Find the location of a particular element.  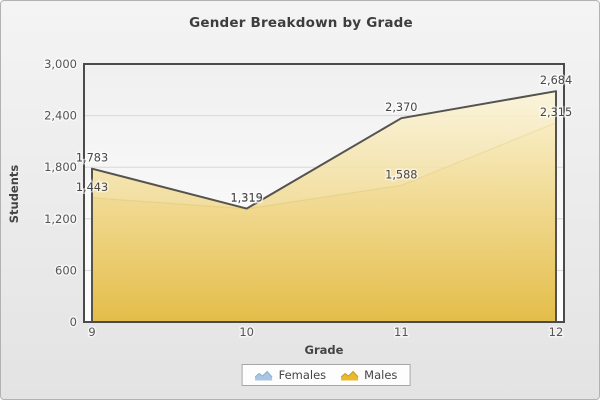

legend-item-females: Females is located at coordinates (290, 375).